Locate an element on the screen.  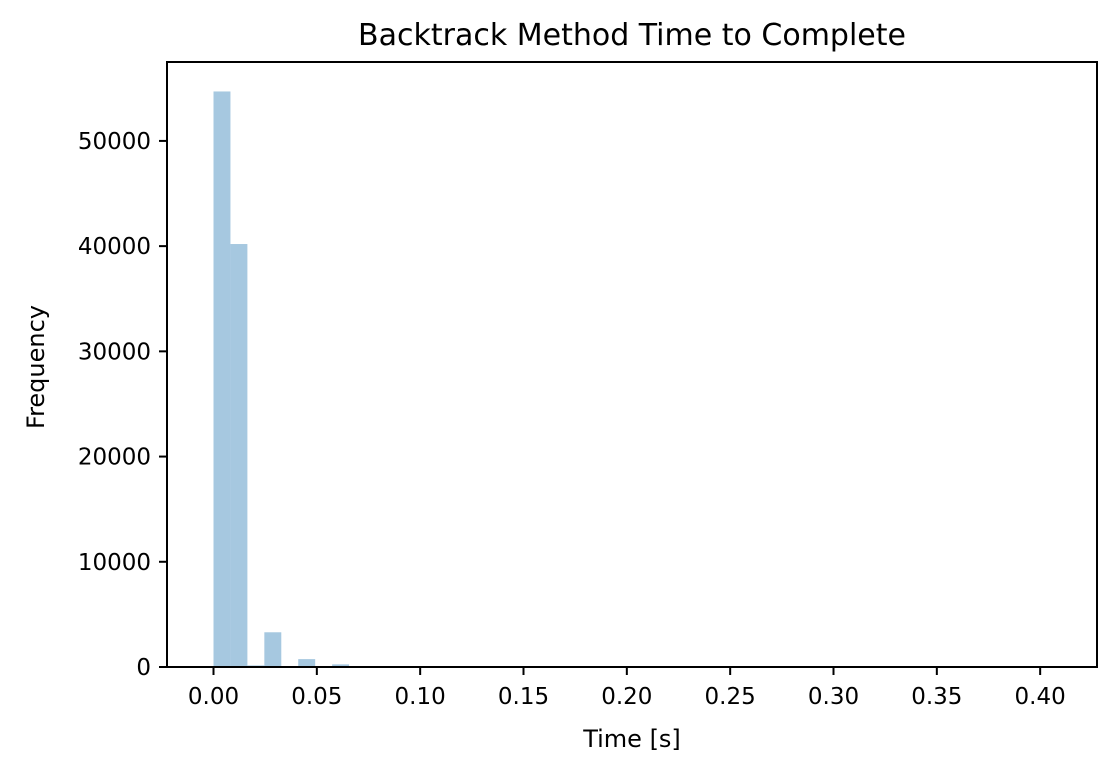
x-tick-label: 0.35 is located at coordinates (936, 697).